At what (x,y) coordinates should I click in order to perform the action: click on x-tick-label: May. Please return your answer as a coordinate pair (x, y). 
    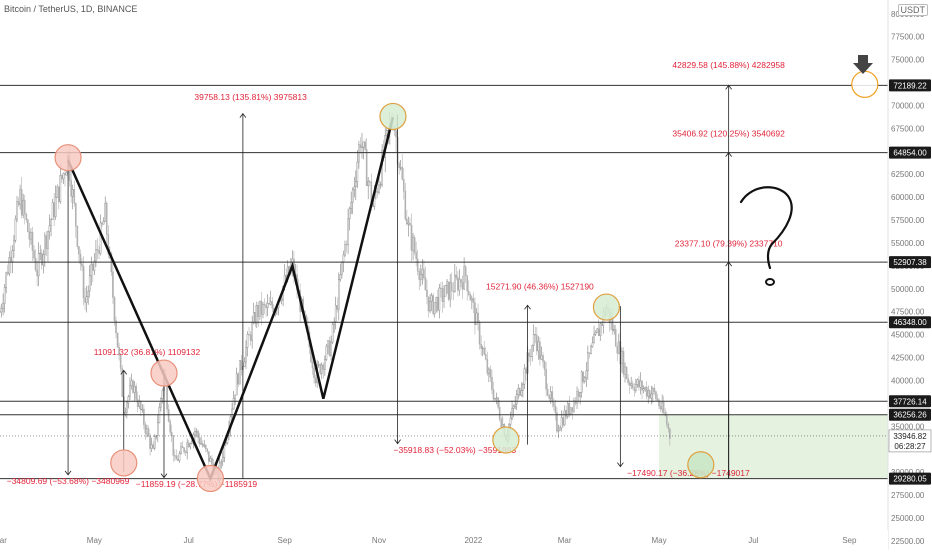
    Looking at the image, I should click on (658, 540).